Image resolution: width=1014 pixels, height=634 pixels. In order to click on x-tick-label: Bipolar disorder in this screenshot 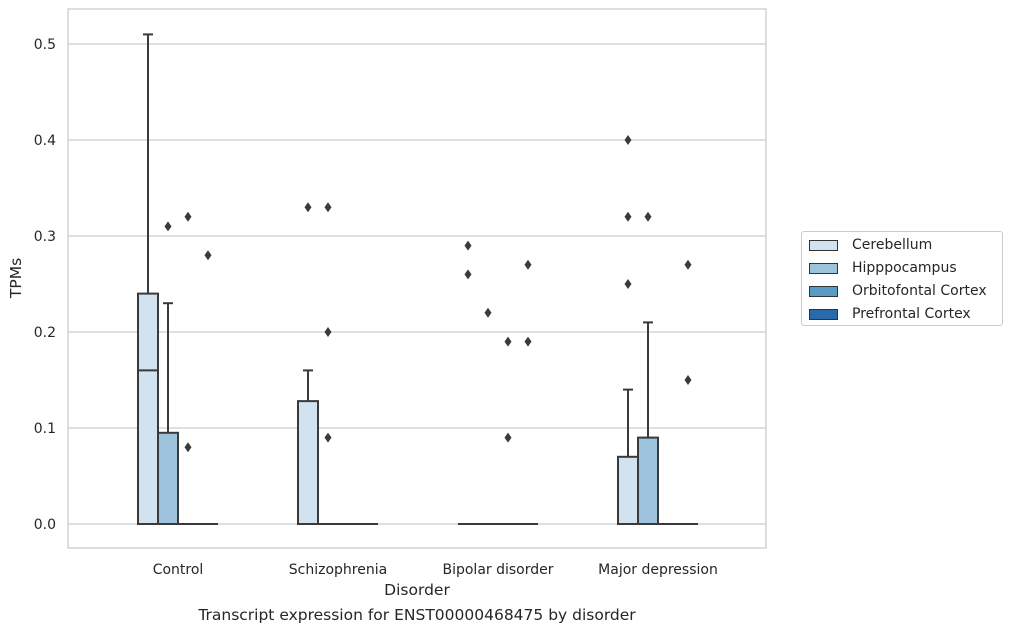, I will do `click(497, 570)`.